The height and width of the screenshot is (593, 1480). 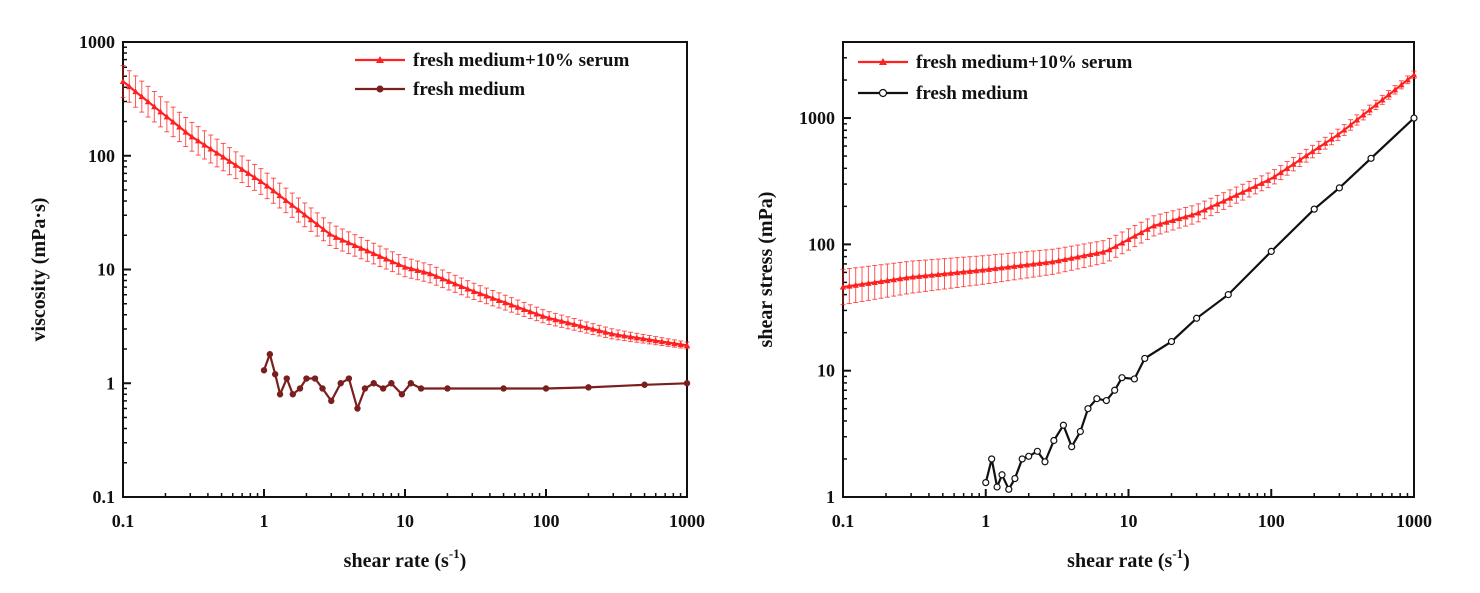 I want to click on y-axis-label: viscosity (mPa·s), so click(x=39, y=270).